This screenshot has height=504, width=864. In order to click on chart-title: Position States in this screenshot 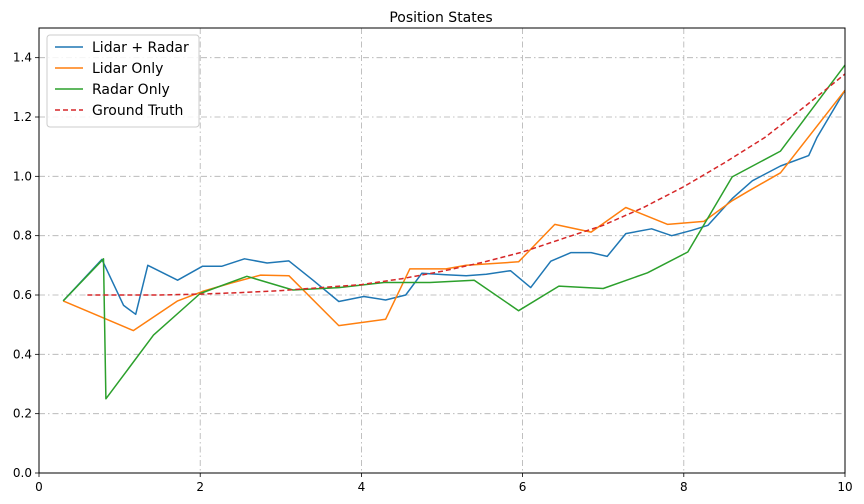, I will do `click(440, 18)`.